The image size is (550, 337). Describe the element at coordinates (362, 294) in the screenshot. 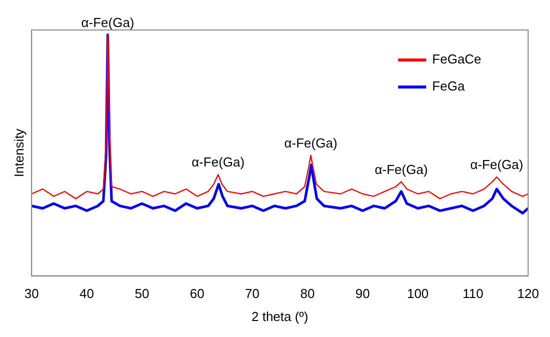

I see `x-tick-label: 90` at that location.